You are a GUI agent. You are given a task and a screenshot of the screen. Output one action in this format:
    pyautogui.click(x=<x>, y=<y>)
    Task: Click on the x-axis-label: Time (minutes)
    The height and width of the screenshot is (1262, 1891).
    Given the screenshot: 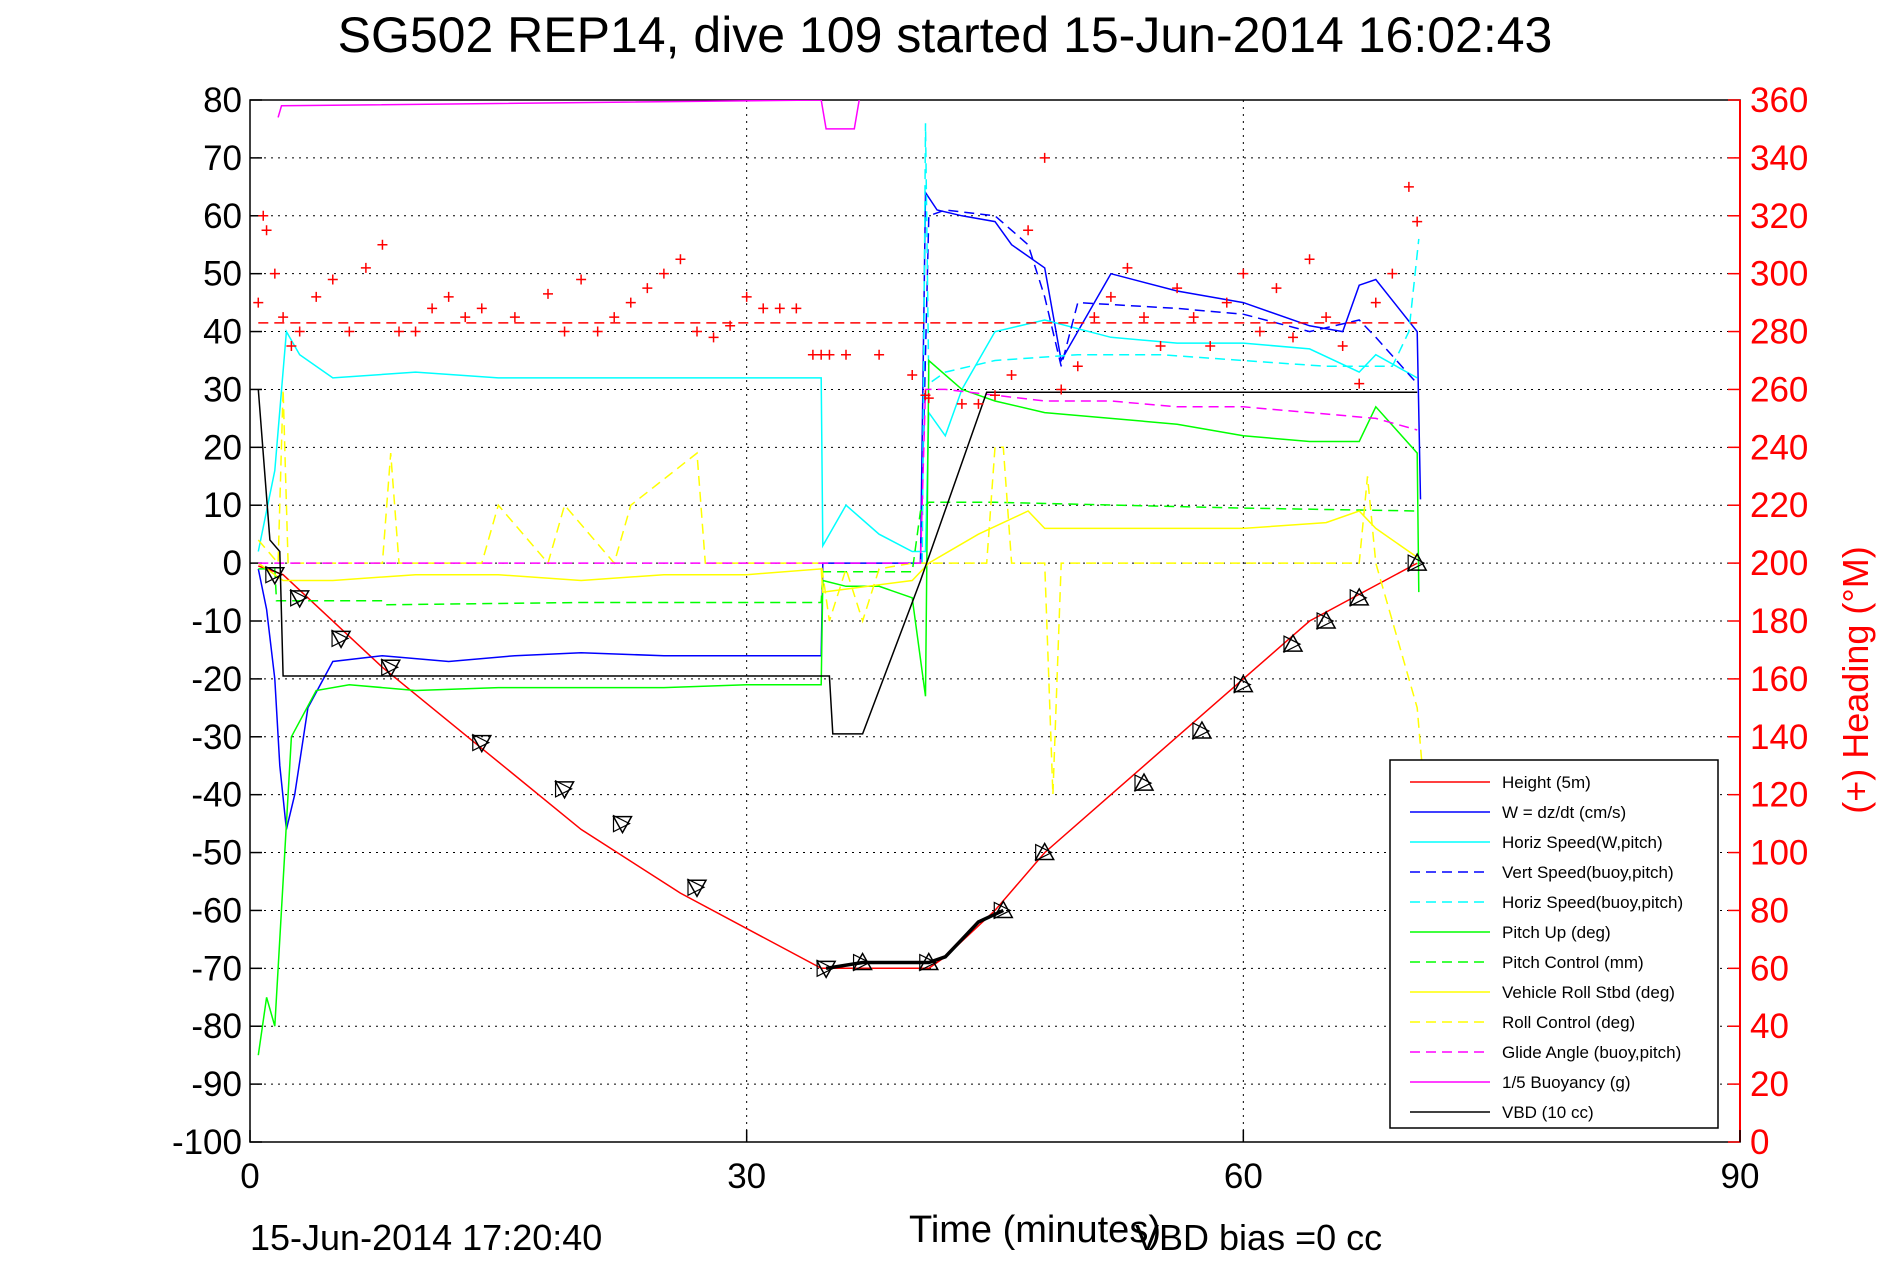 What is the action you would take?
    pyautogui.click(x=1035, y=1230)
    